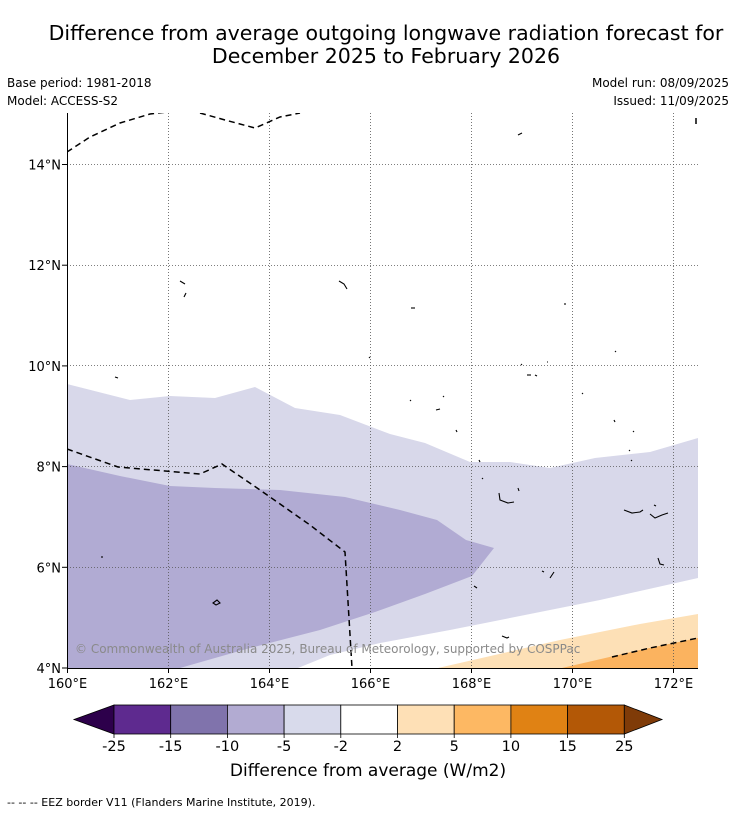 This screenshot has height=816, width=736. Describe the element at coordinates (397, 747) in the screenshot. I see `colorbar-tick-label: 2` at that location.